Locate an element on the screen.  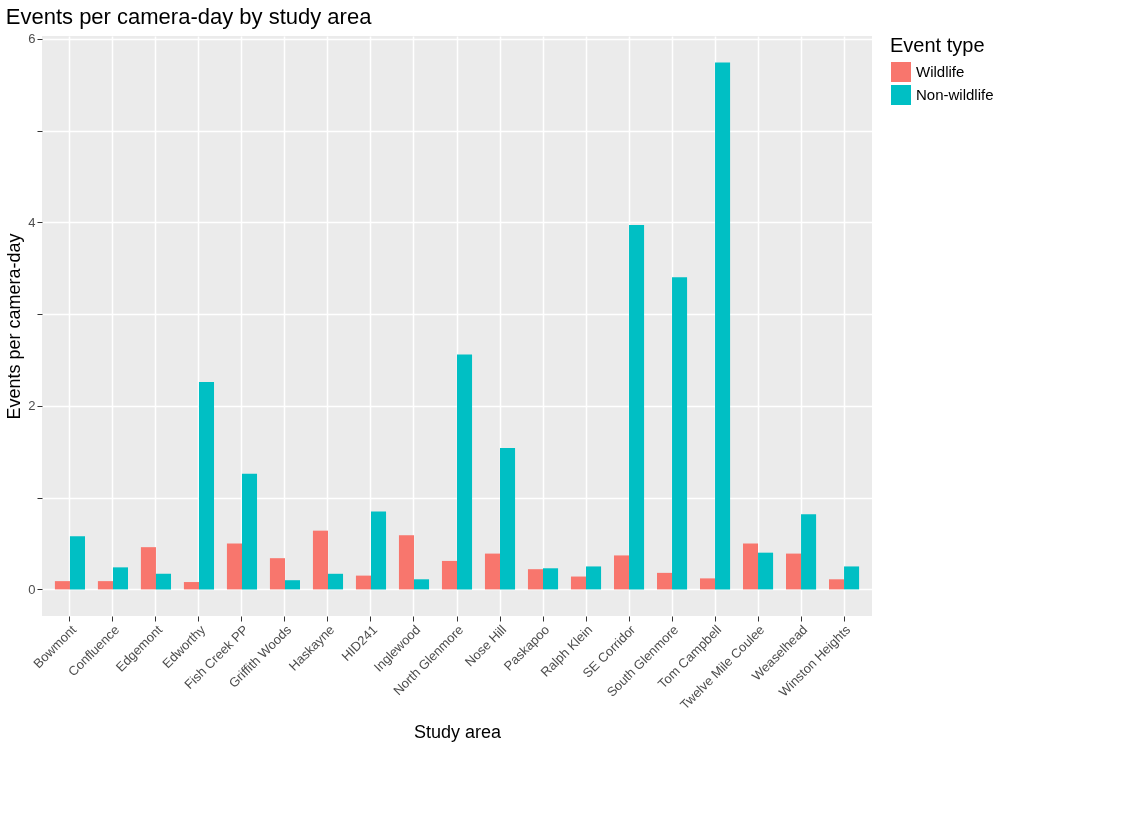
y-tick-label: 2 is located at coordinates (32, 406).